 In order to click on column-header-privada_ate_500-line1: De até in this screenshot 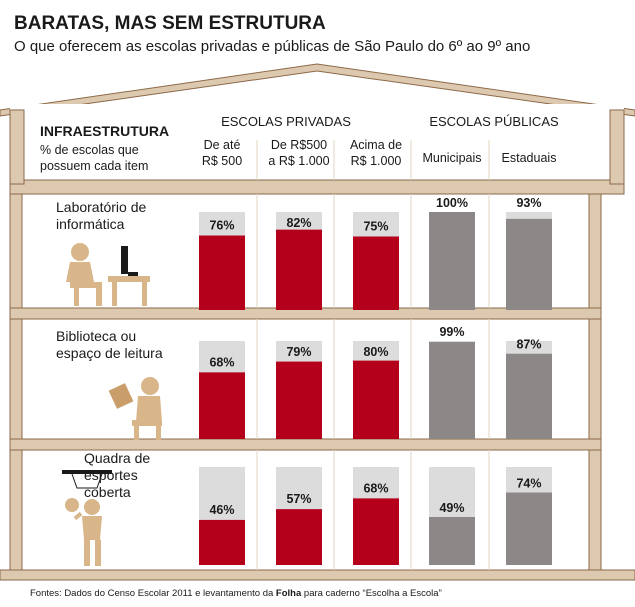, I will do `click(222, 145)`.